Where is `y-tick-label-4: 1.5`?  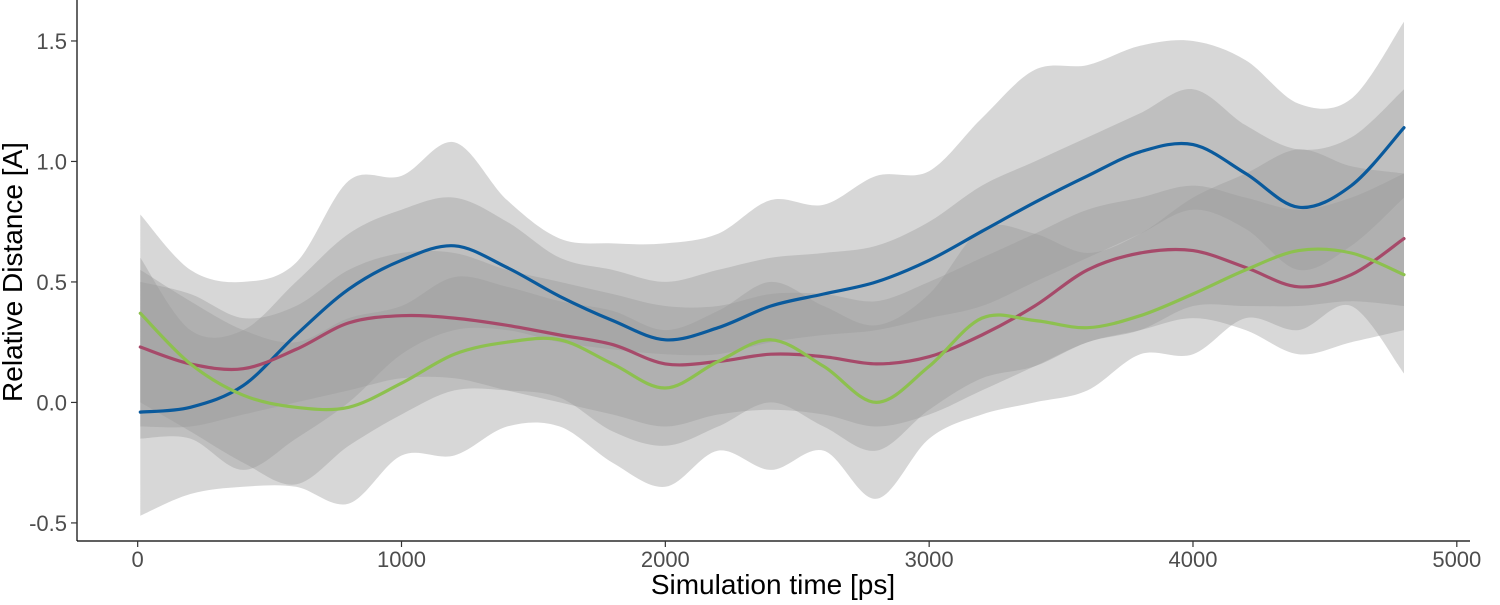
y-tick-label-4: 1.5 is located at coordinates (51, 41).